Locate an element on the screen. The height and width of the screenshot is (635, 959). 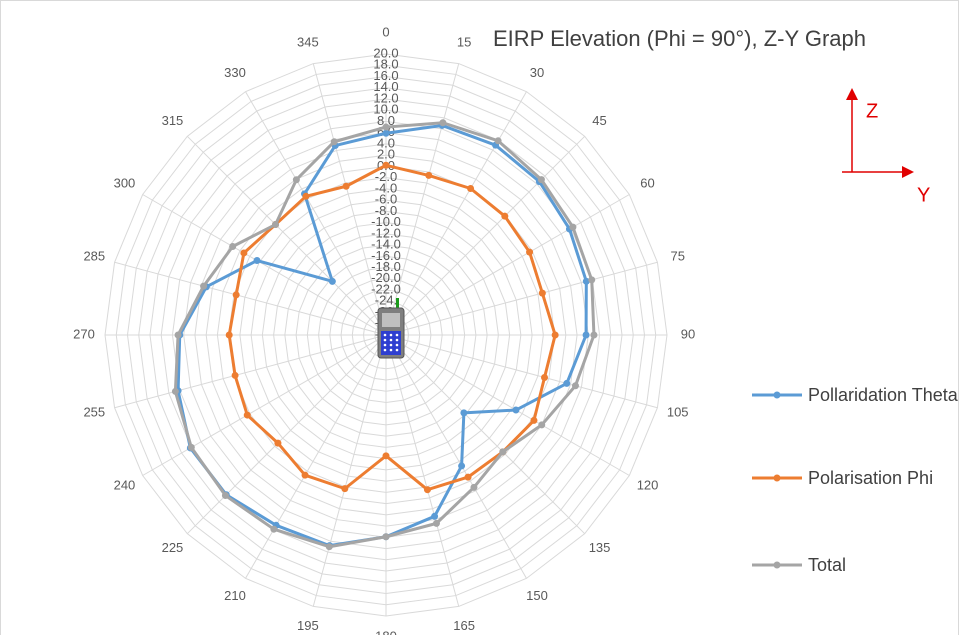
r-tick-label: 18.0 is located at coordinates (385, 64).